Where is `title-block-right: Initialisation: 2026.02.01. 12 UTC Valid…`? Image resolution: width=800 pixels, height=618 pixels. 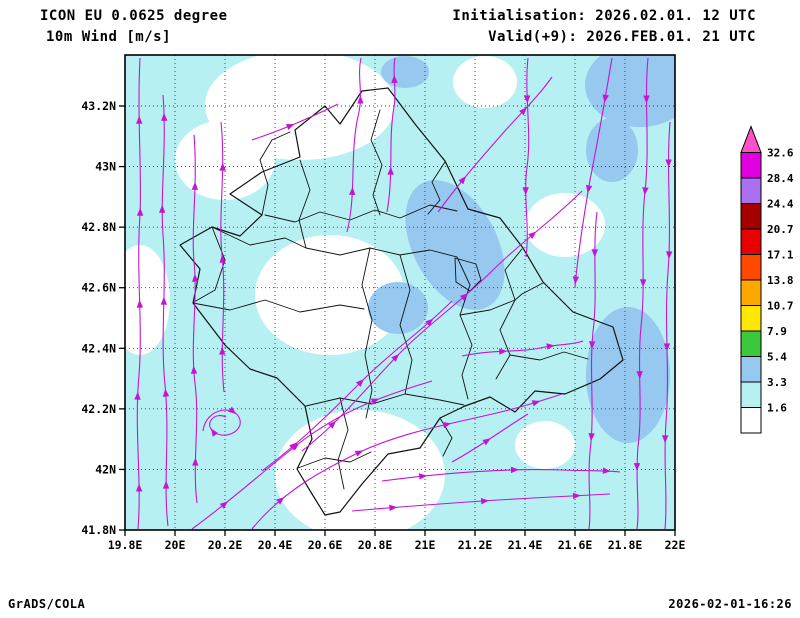 title-block-right: Initialisation: 2026.02.01. 12 UTC Valid… is located at coordinates (604, 27).